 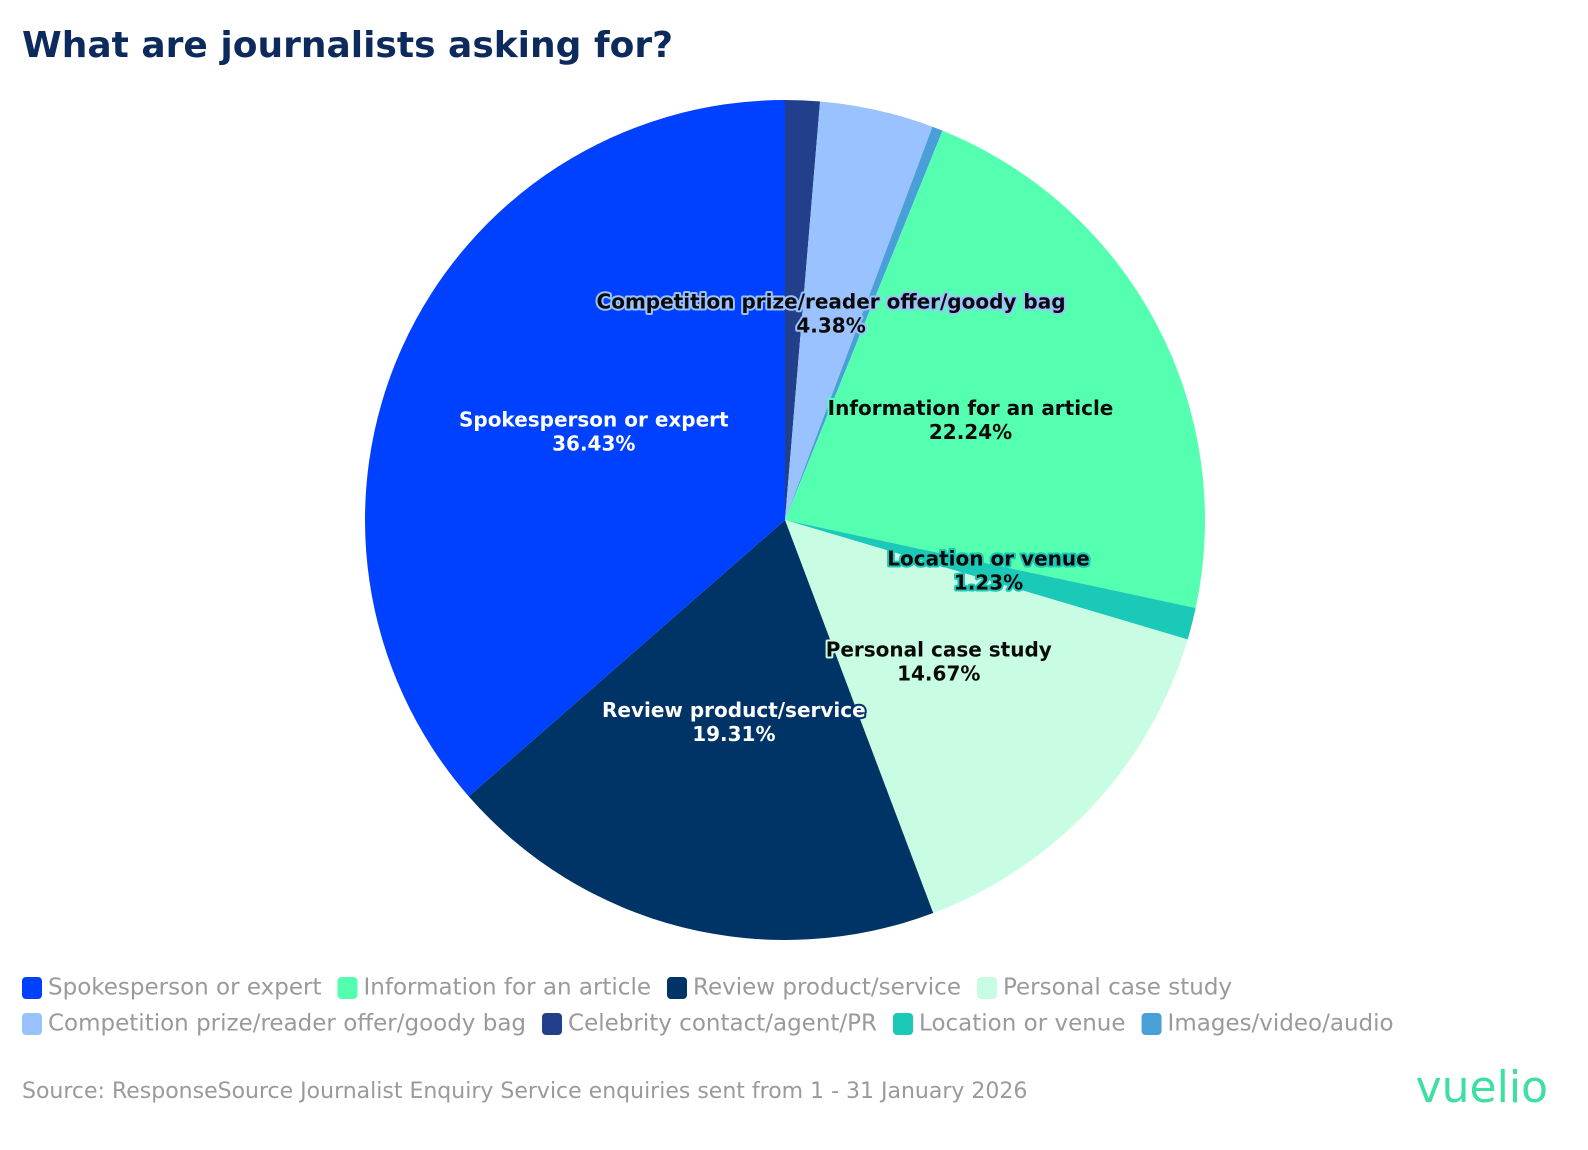 I want to click on data-label-value: 36.43%, so click(x=593, y=444).